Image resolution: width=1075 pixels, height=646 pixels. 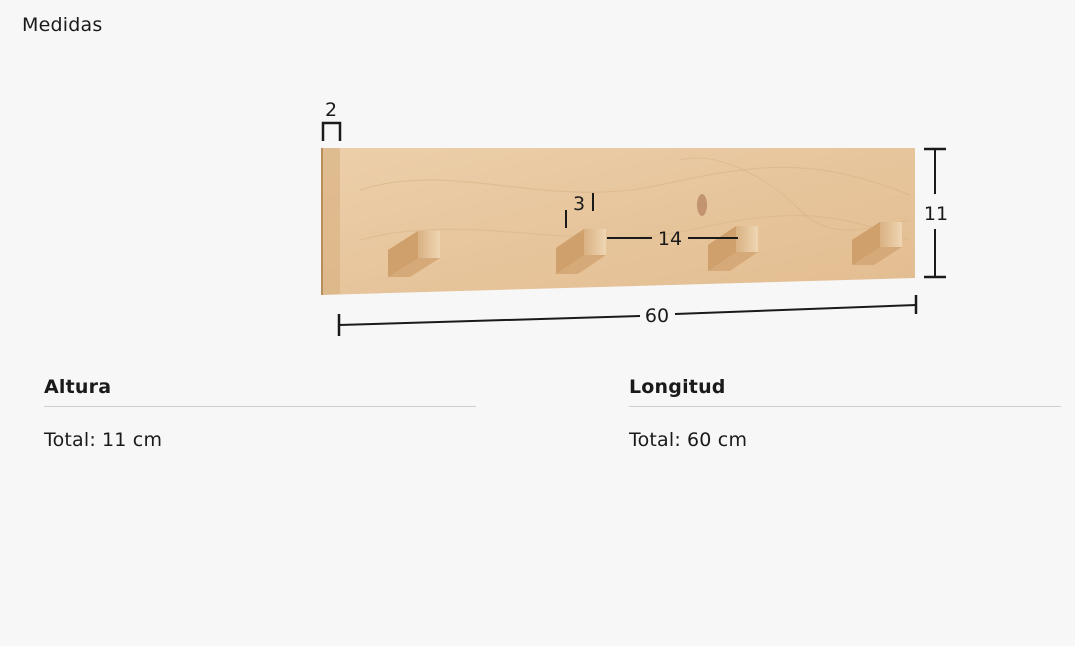 What do you see at coordinates (579, 204) in the screenshot?
I see `hook-width-label: 3` at bounding box center [579, 204].